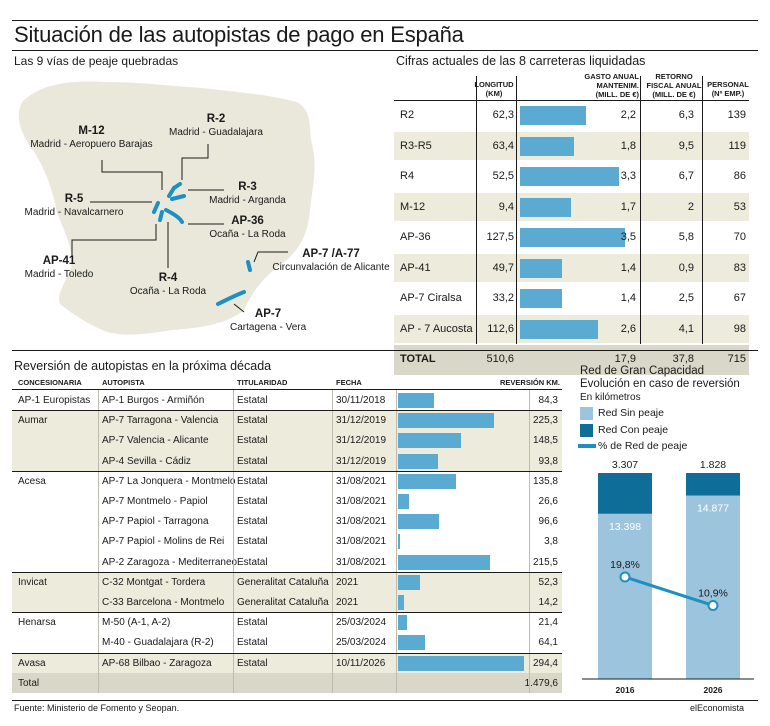 This screenshot has height=726, width=770. Describe the element at coordinates (500, 359) in the screenshot. I see `t1-total-longitud: 510,6` at that location.